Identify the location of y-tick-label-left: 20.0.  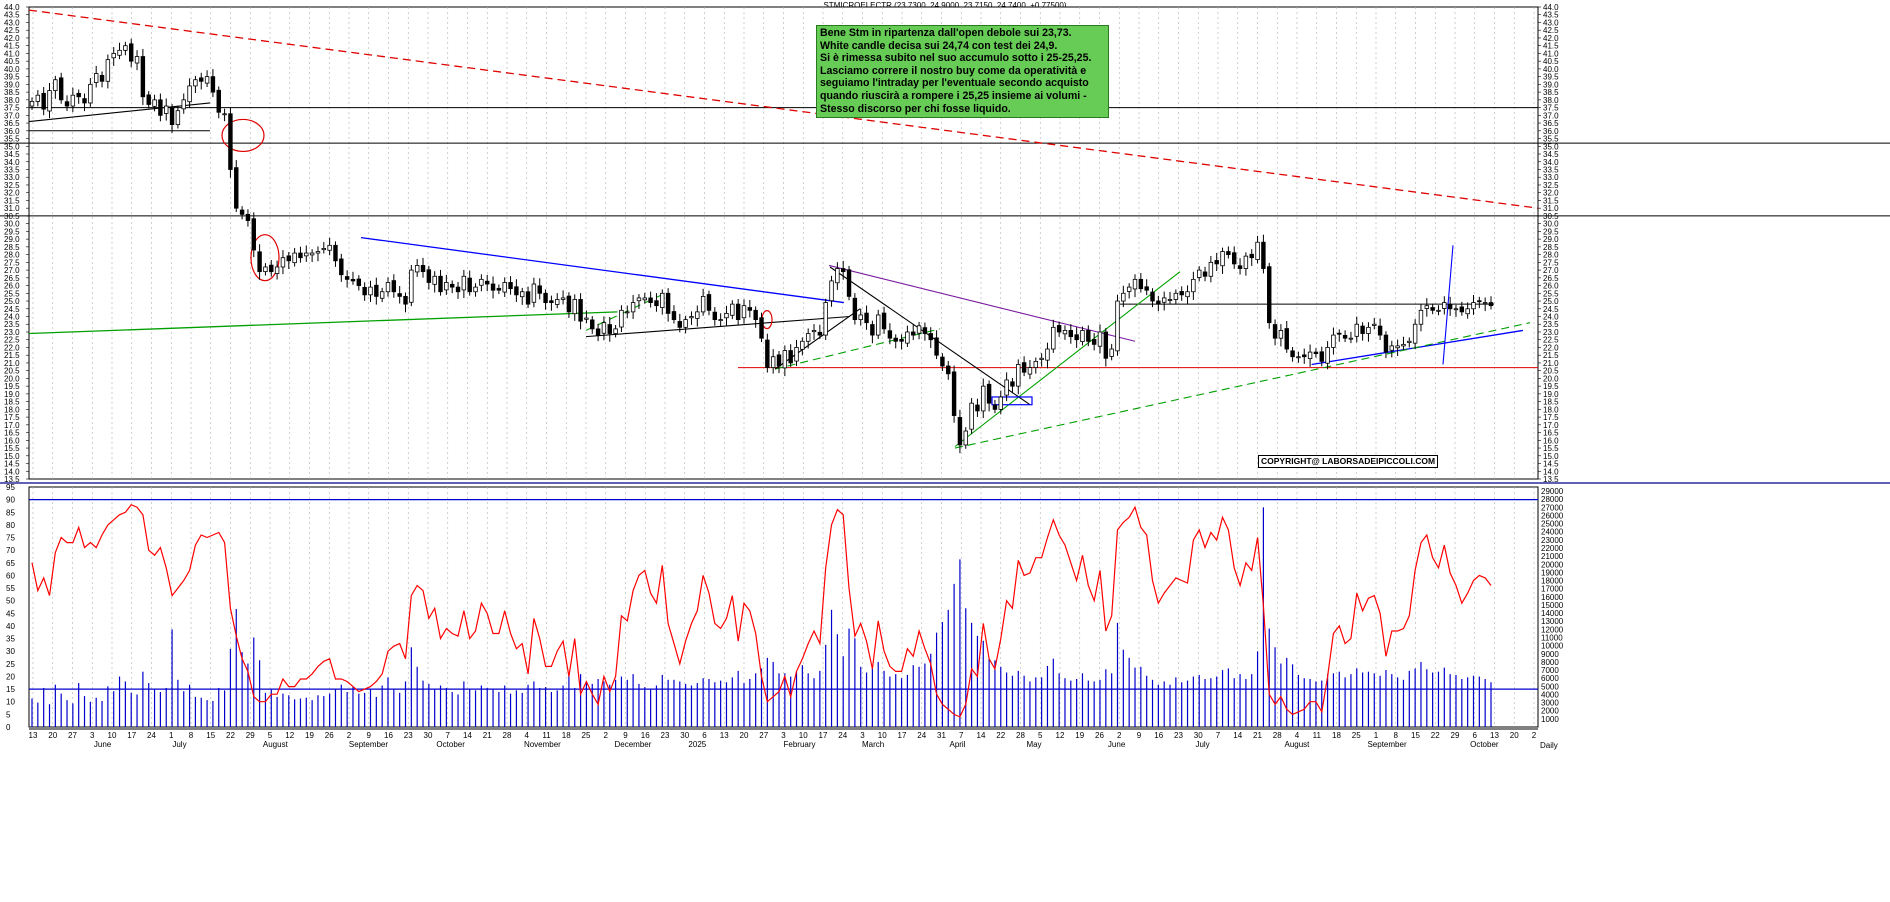
(12, 378).